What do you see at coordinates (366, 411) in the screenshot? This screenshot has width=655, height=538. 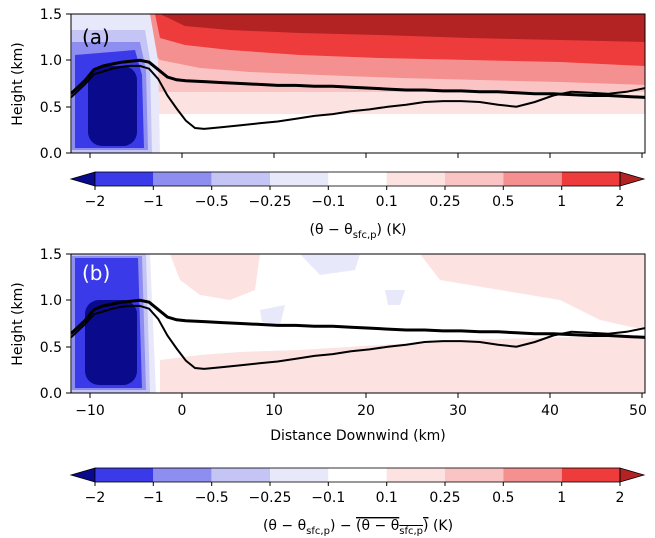 I see `panel-b-xtick-label: 20` at bounding box center [366, 411].